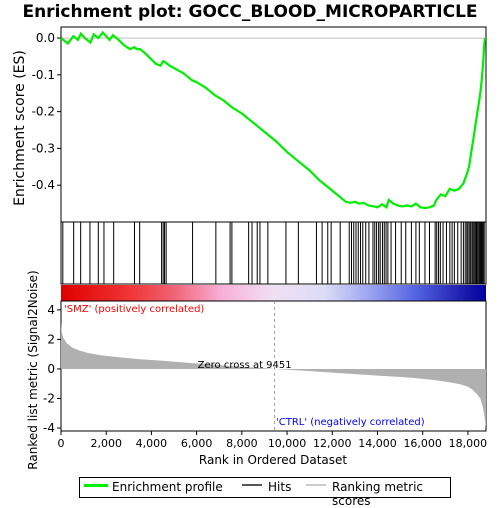 This screenshot has width=500, height=508. Describe the element at coordinates (49, 428) in the screenshot. I see `metric-y-tick-label: -4` at that location.